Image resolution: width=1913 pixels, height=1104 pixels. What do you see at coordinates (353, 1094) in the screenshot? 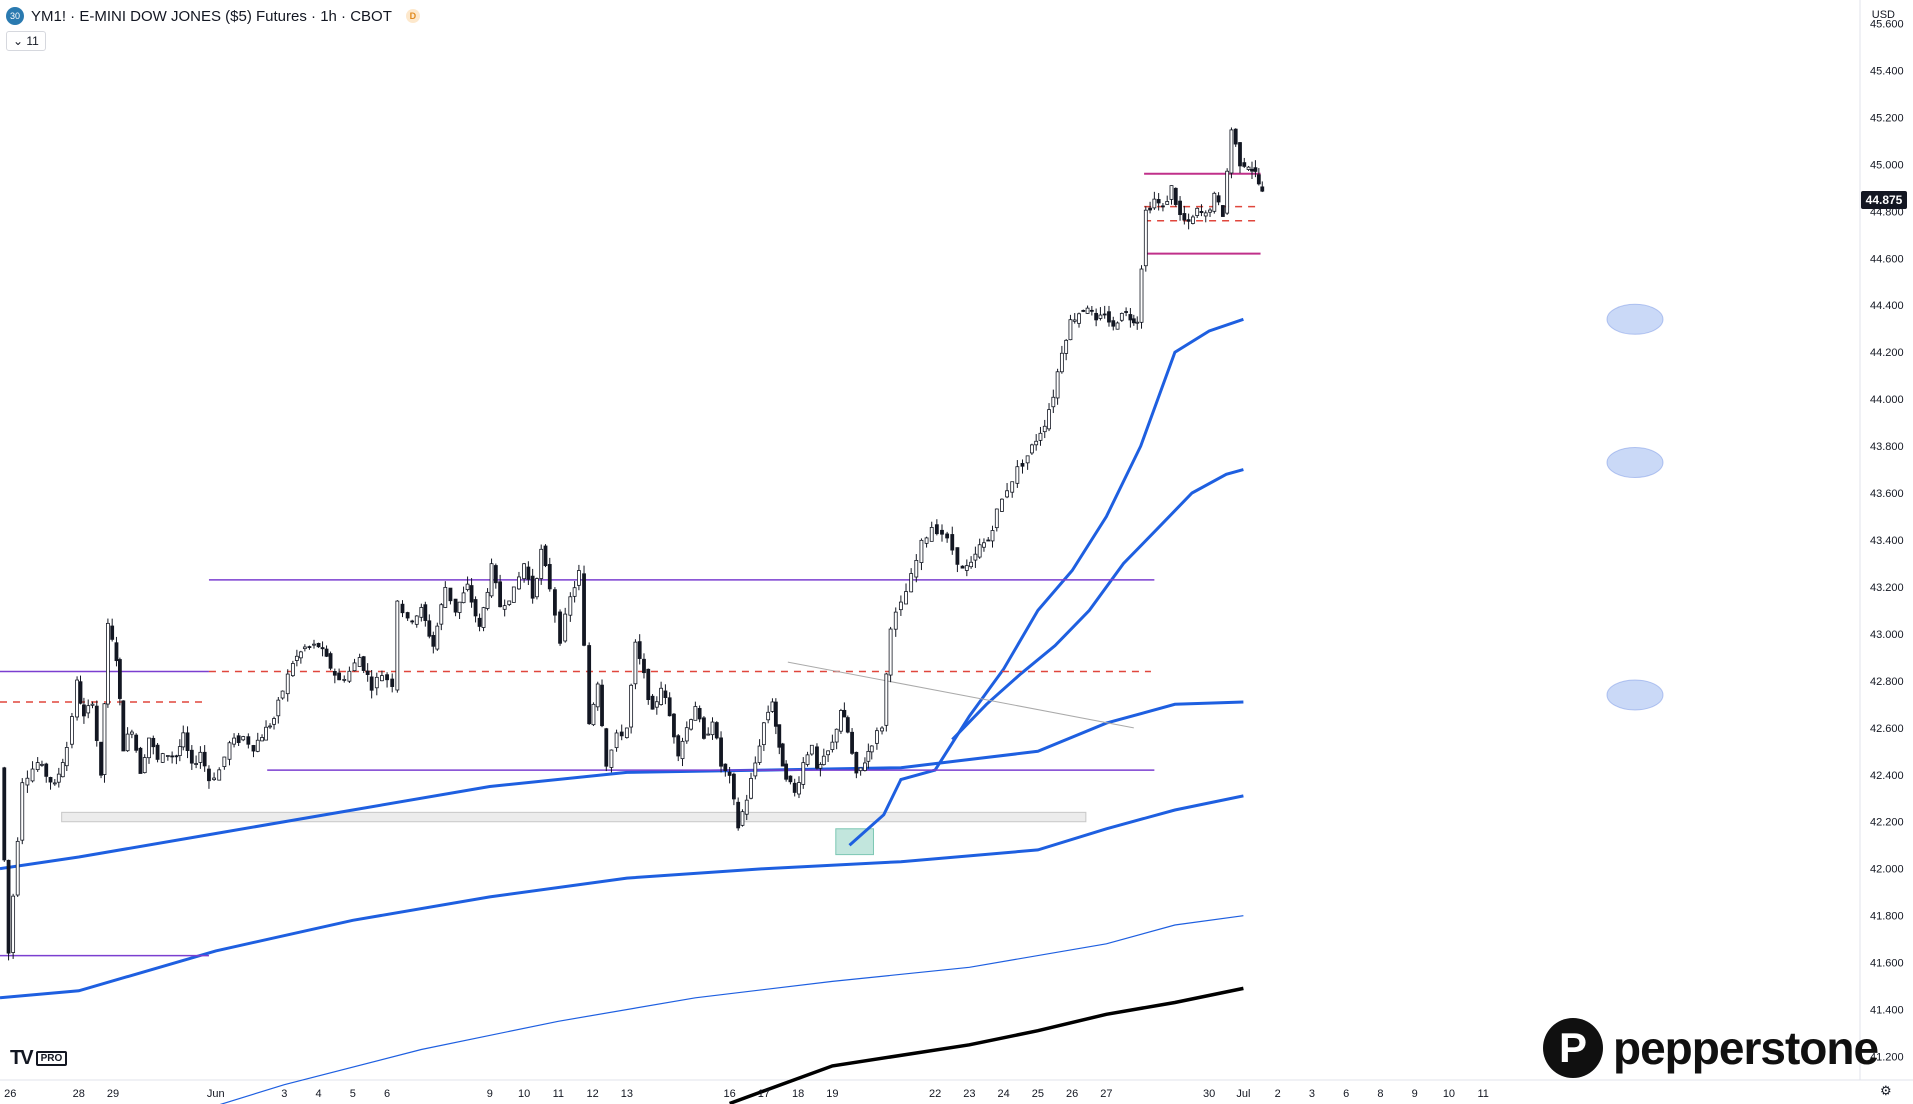
I see `time-tick-label: 5` at bounding box center [353, 1094].